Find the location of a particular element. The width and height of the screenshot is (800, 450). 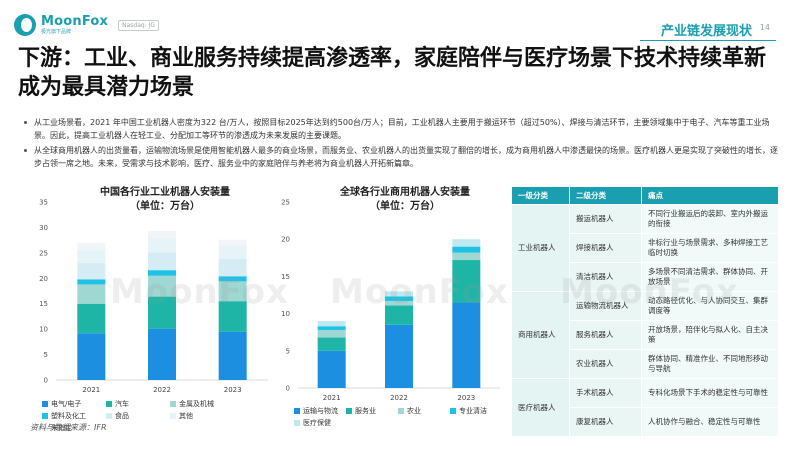

table-cell-level2: 搬运机器人 is located at coordinates (605, 219).